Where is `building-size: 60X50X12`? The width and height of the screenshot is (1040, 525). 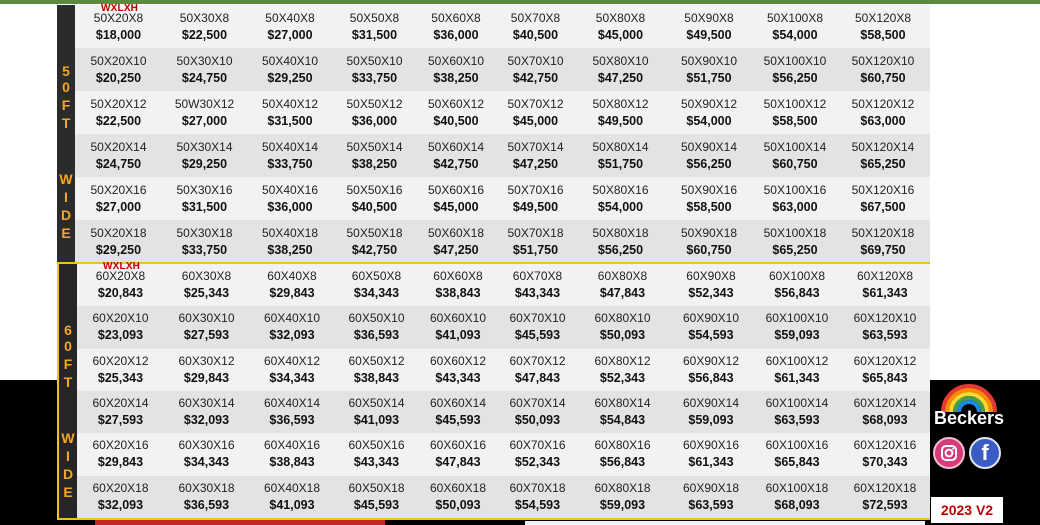 building-size: 60X50X12 is located at coordinates (376, 360).